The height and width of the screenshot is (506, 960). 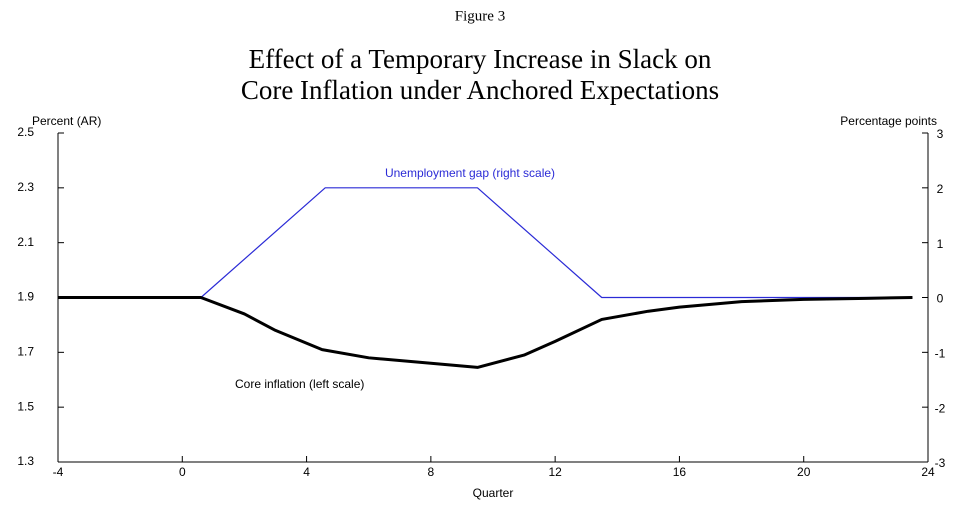 I want to click on y2-tick-label: 1, so click(x=940, y=244).